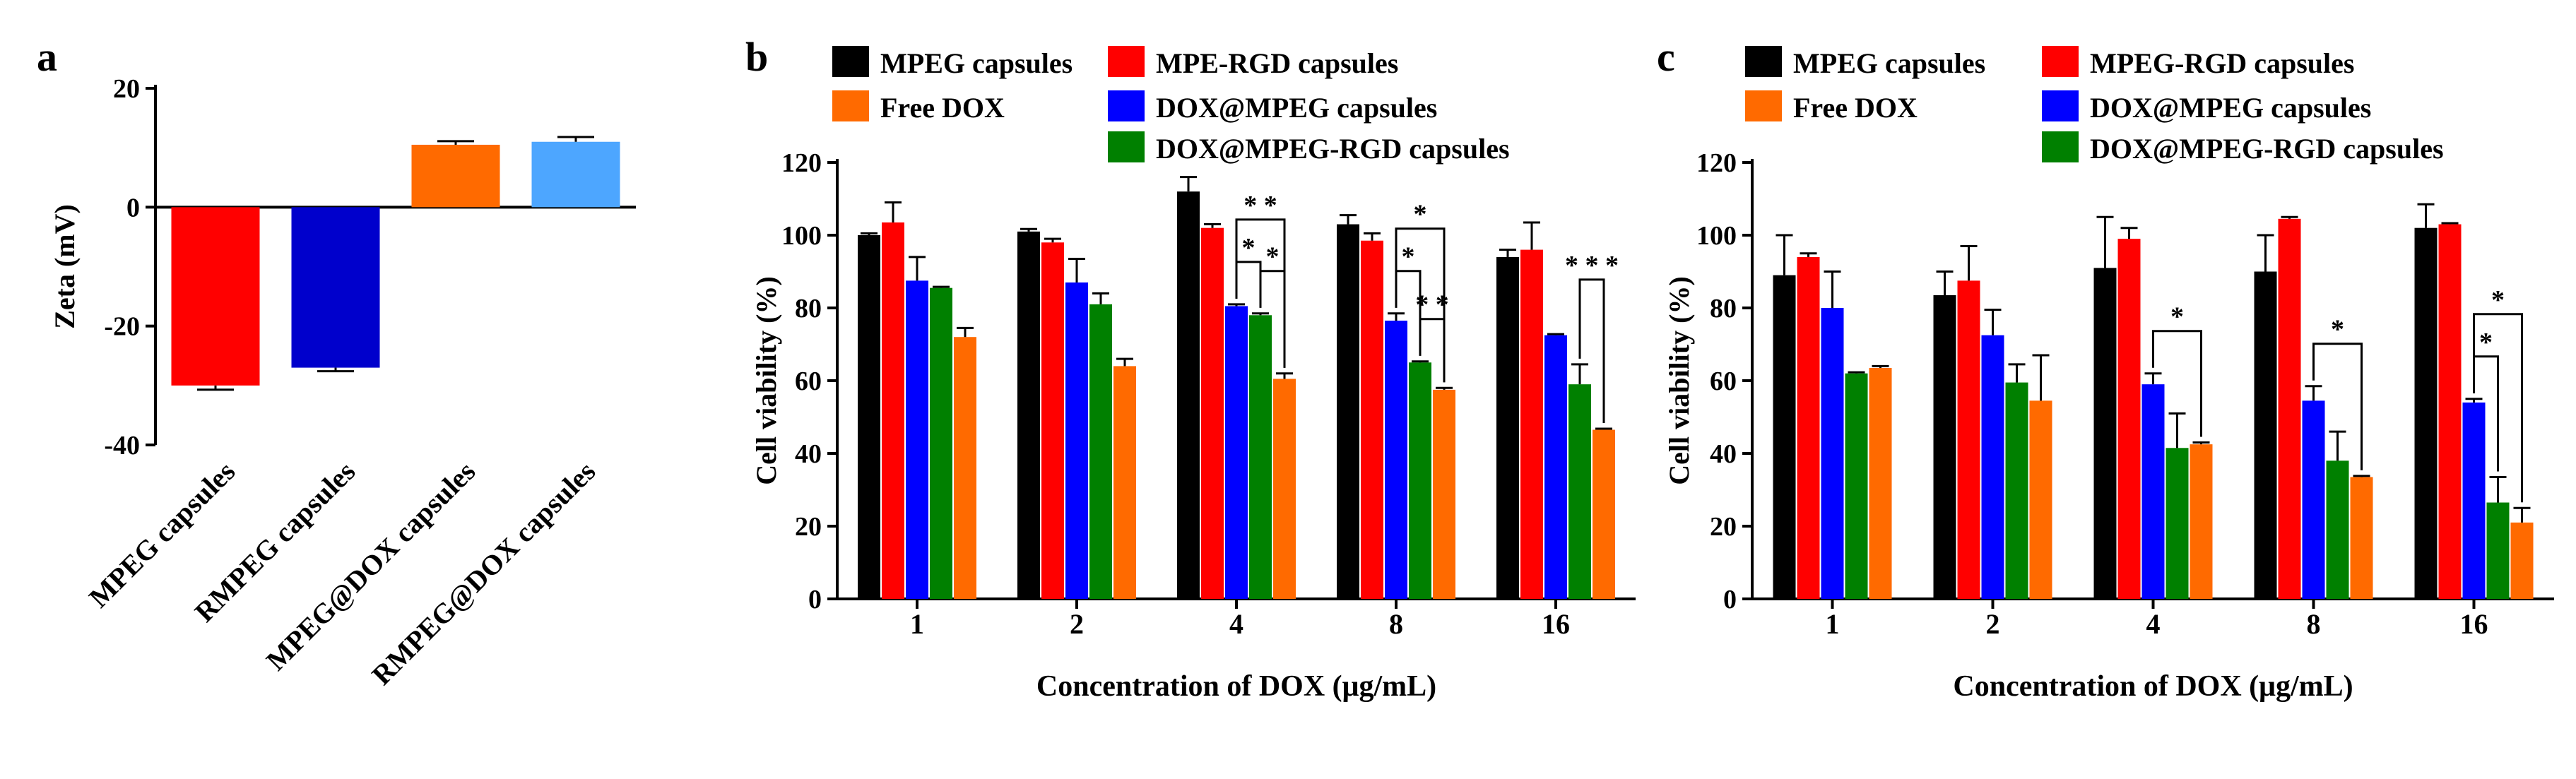 The height and width of the screenshot is (779, 2576). Describe the element at coordinates (1833, 624) in the screenshot. I see `x-tick-label: 1` at that location.